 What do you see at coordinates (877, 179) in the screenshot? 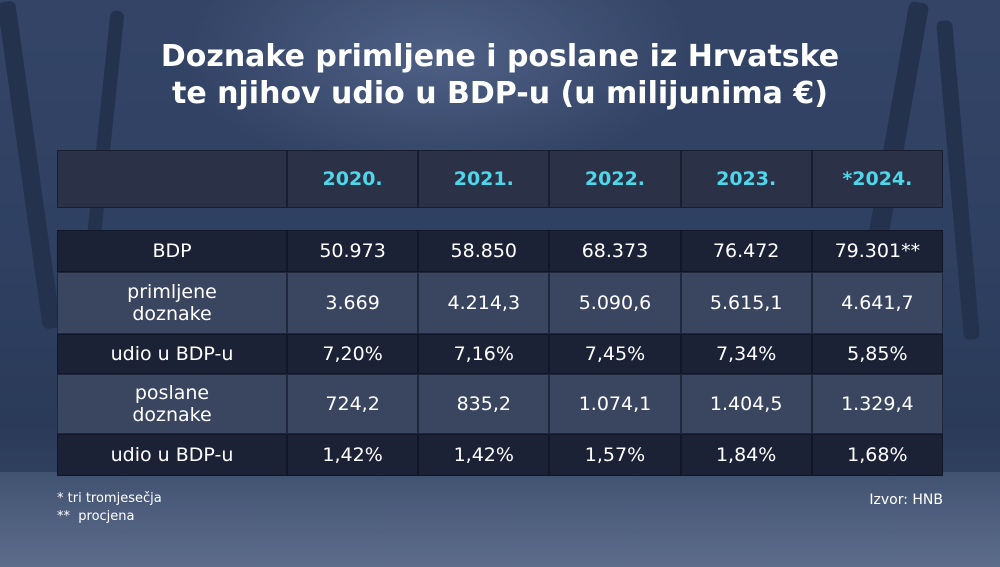
I see `header-year-2024: *2024.` at bounding box center [877, 179].